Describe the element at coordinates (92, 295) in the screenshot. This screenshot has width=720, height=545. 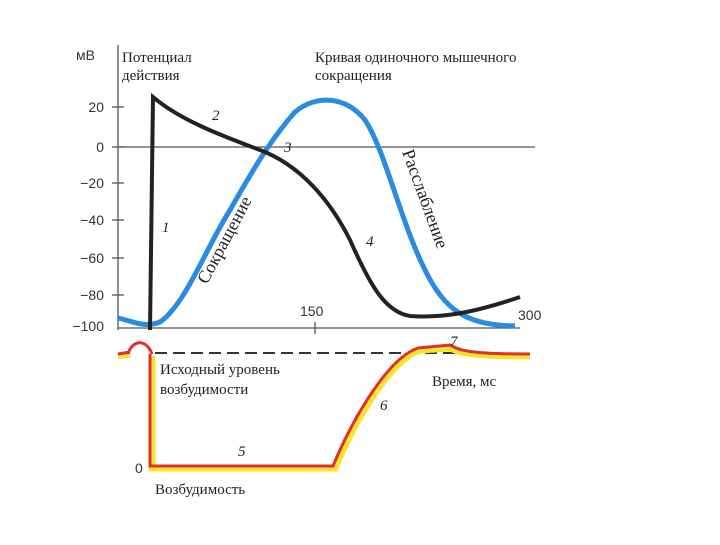
I see `y-tick-label: −80` at that location.